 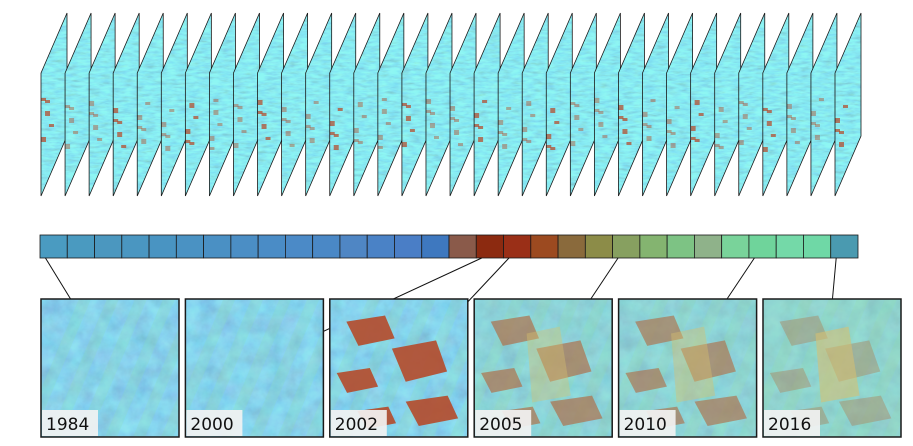 I want to click on timeline-bar, so click(x=449, y=246).